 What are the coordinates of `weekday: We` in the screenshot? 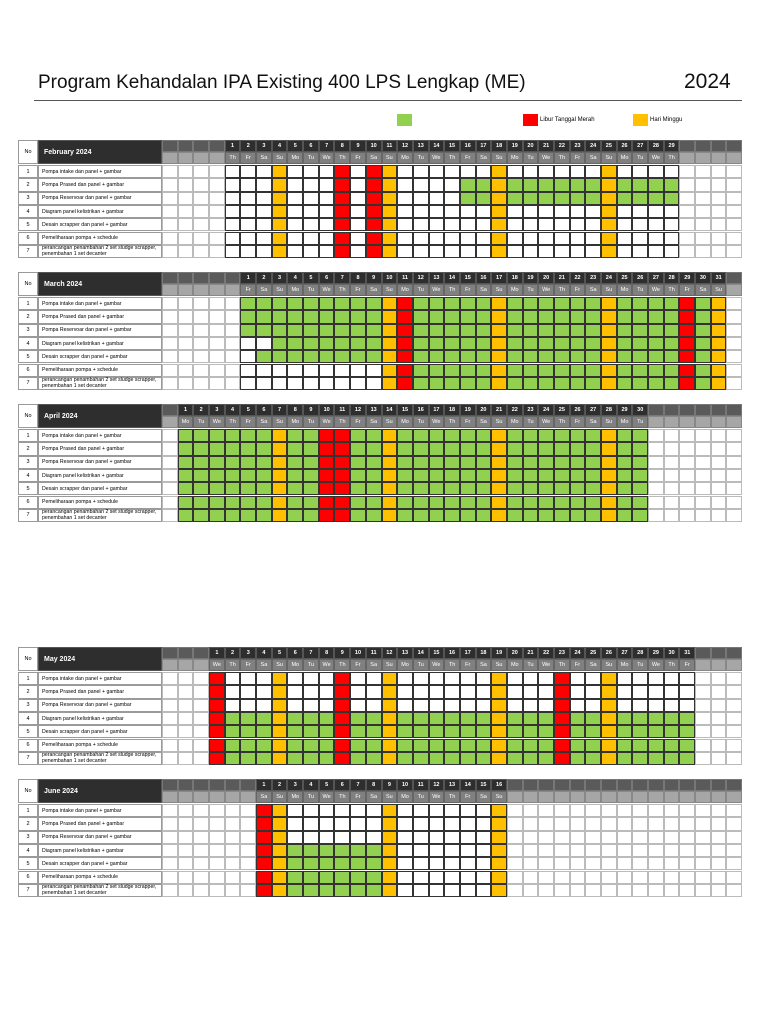 It's located at (436, 290).